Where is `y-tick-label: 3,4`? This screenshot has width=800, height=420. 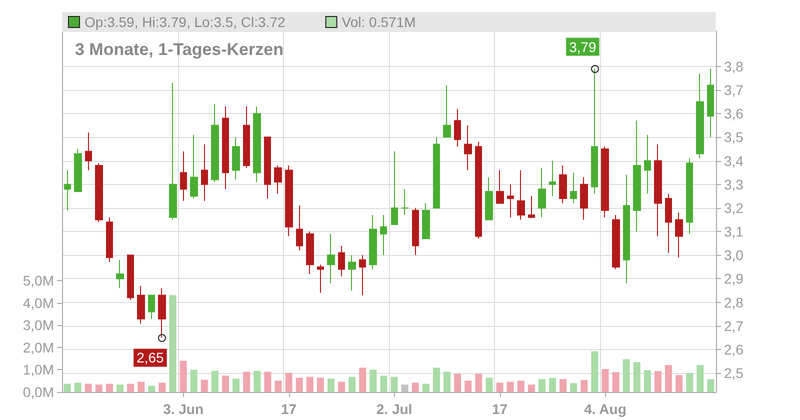 y-tick-label: 3,4 is located at coordinates (734, 160).